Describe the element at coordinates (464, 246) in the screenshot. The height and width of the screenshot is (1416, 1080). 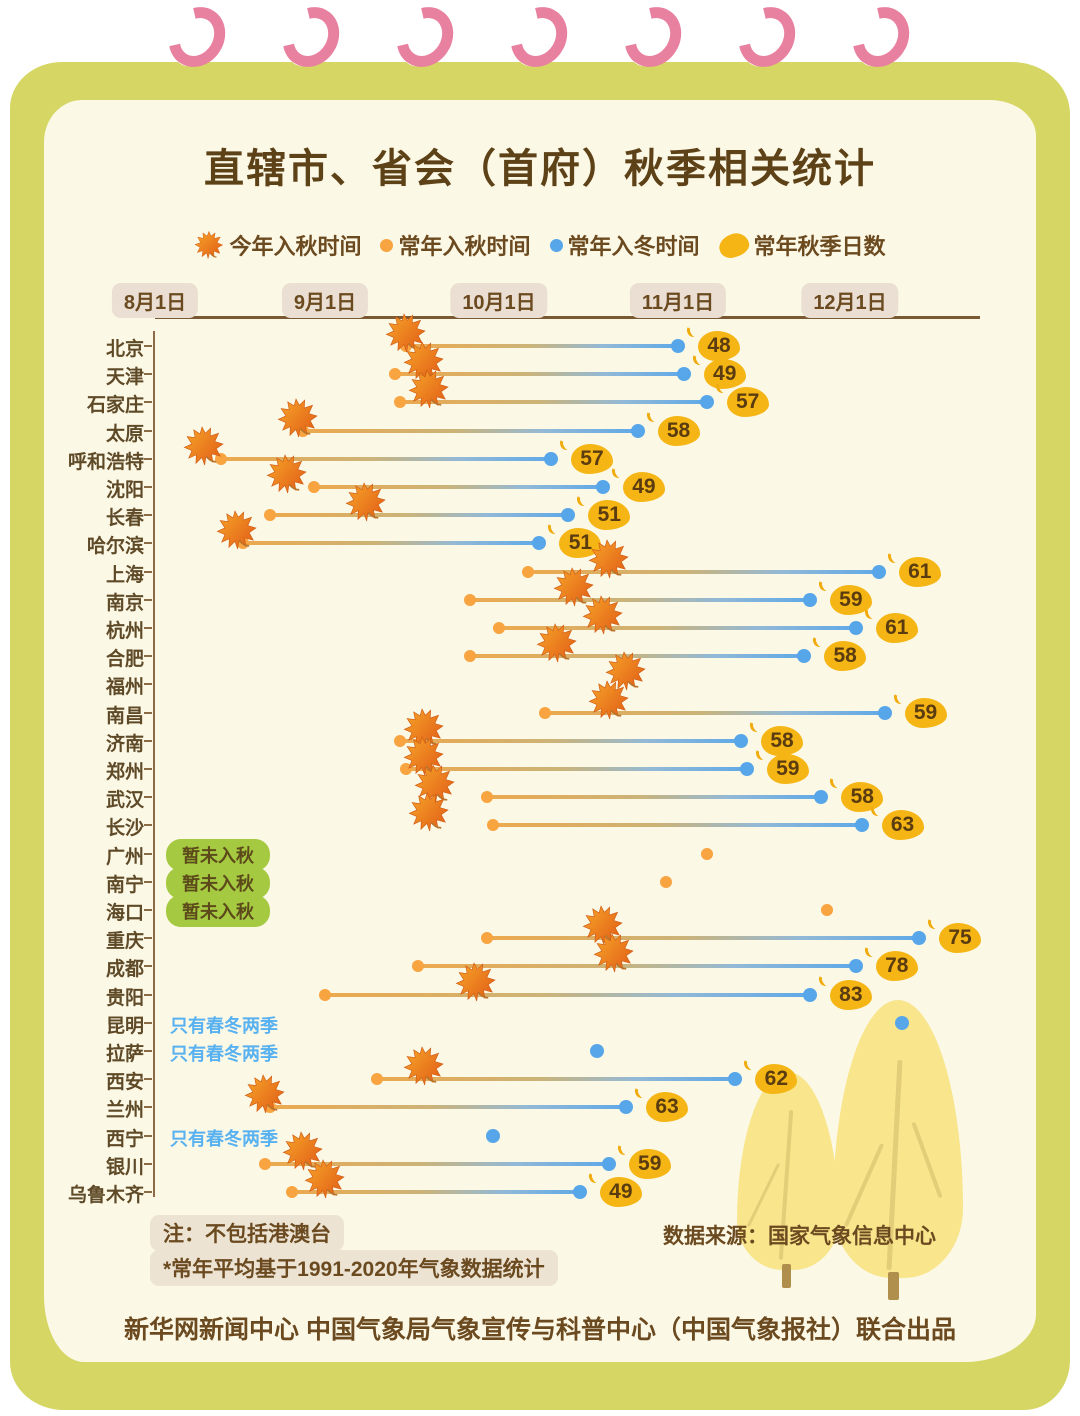
I see `legend-label: 常年入秋时间` at that location.